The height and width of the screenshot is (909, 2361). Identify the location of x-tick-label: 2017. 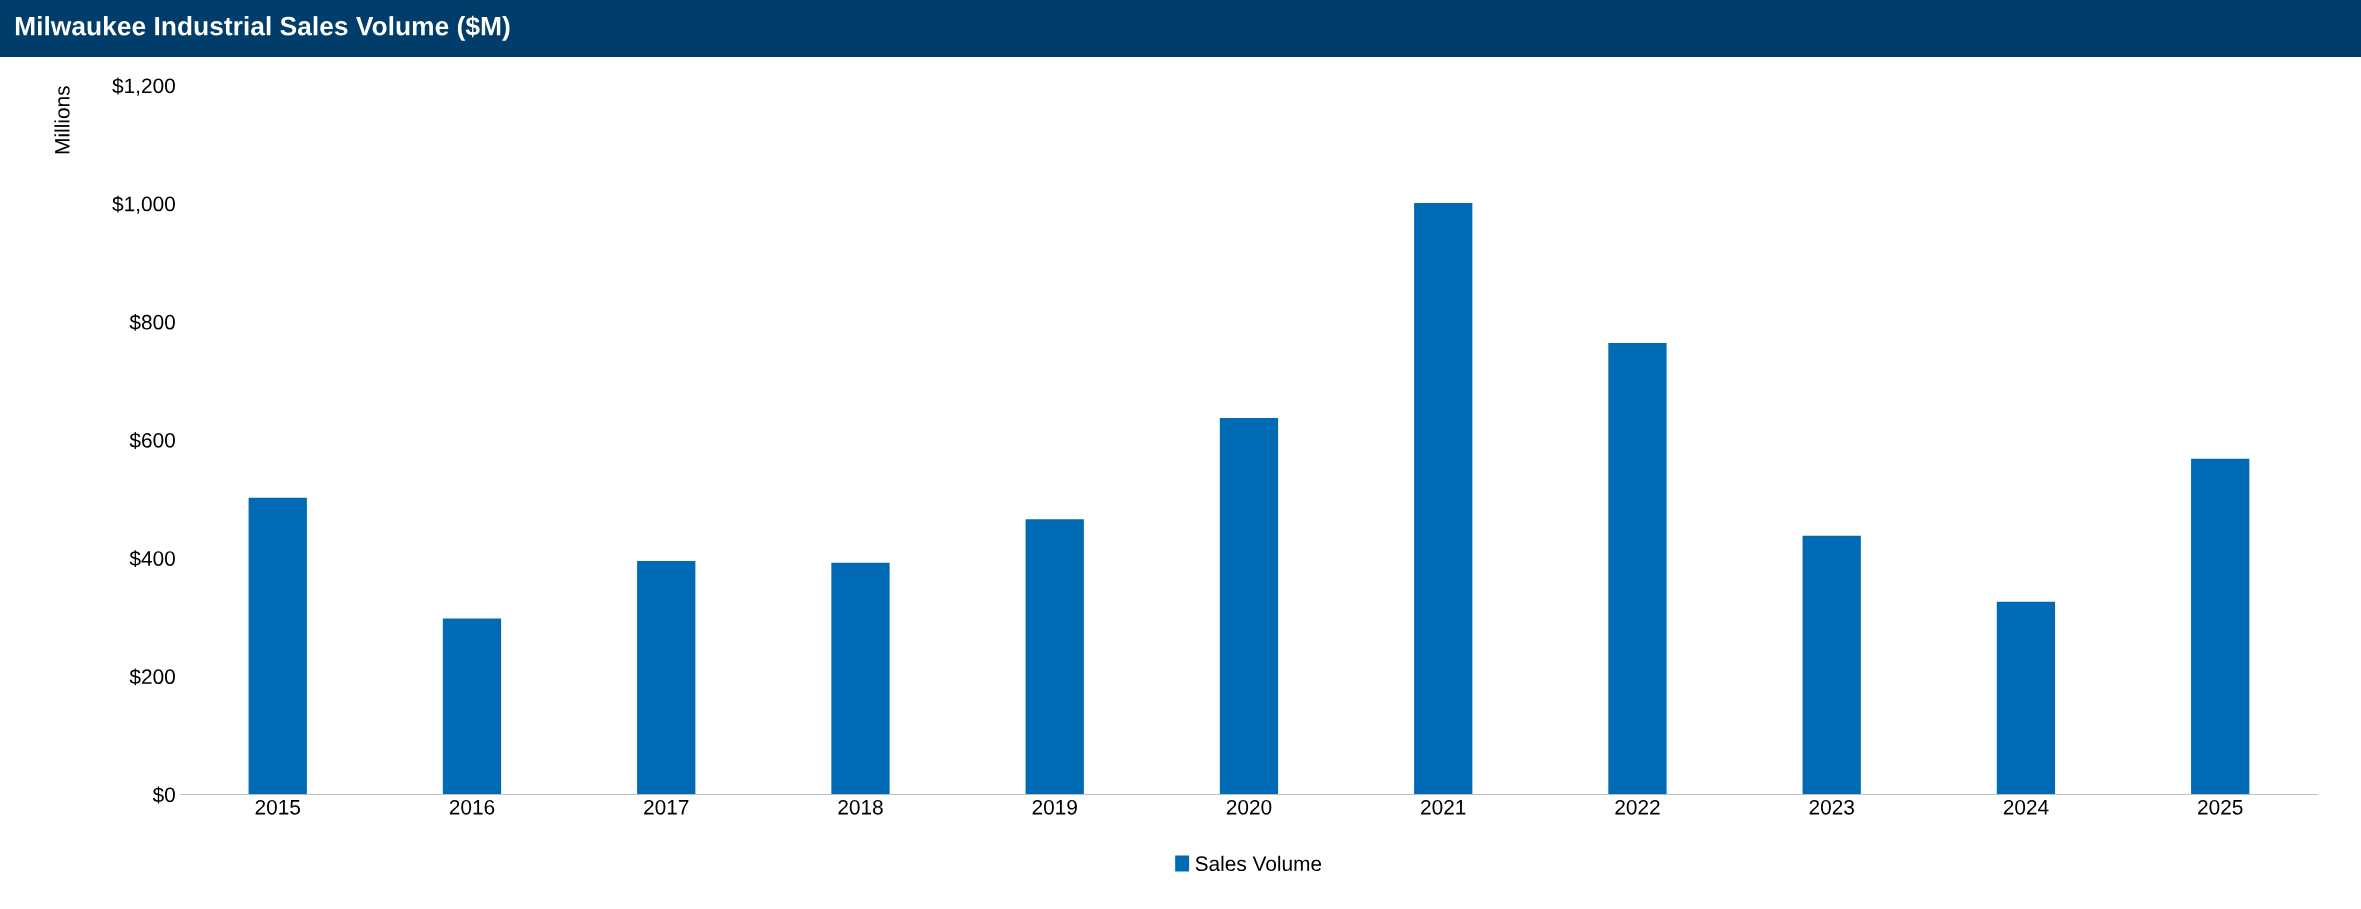
(666, 807).